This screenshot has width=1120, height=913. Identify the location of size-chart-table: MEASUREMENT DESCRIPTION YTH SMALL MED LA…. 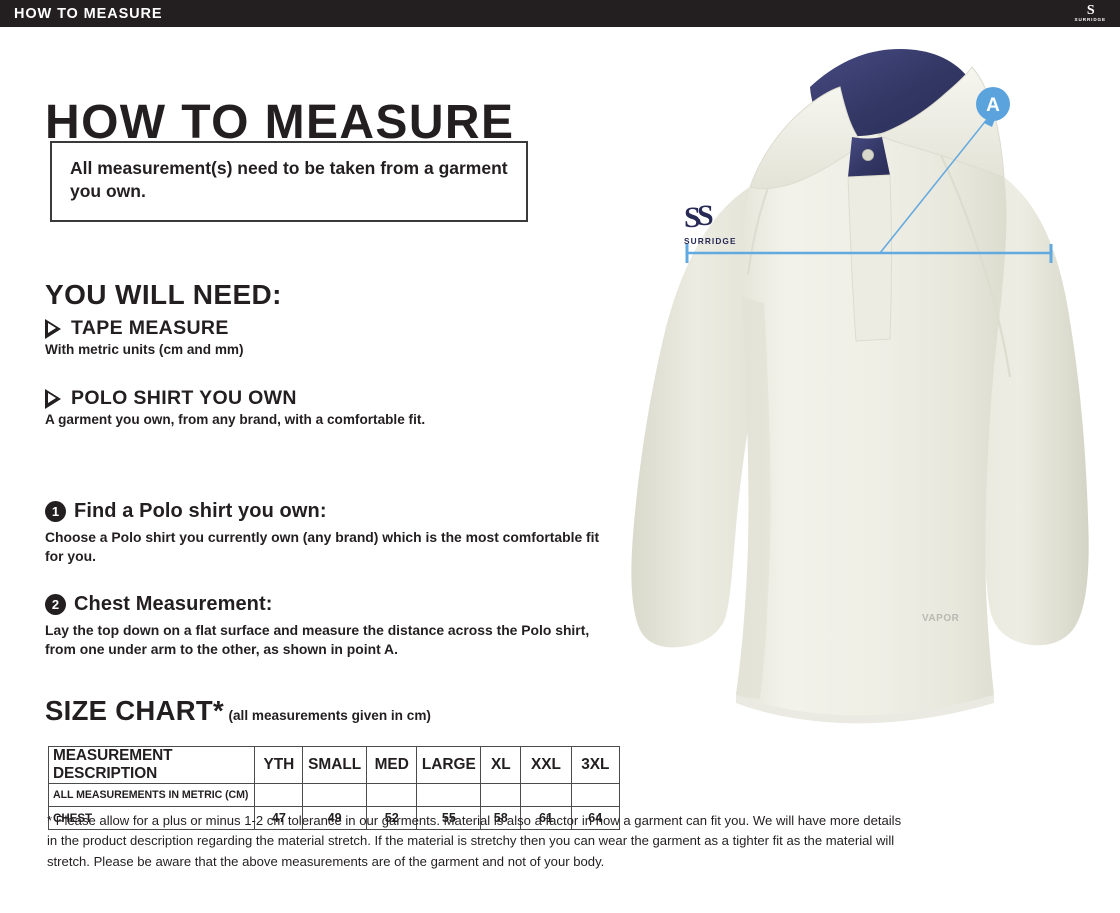
(334, 788).